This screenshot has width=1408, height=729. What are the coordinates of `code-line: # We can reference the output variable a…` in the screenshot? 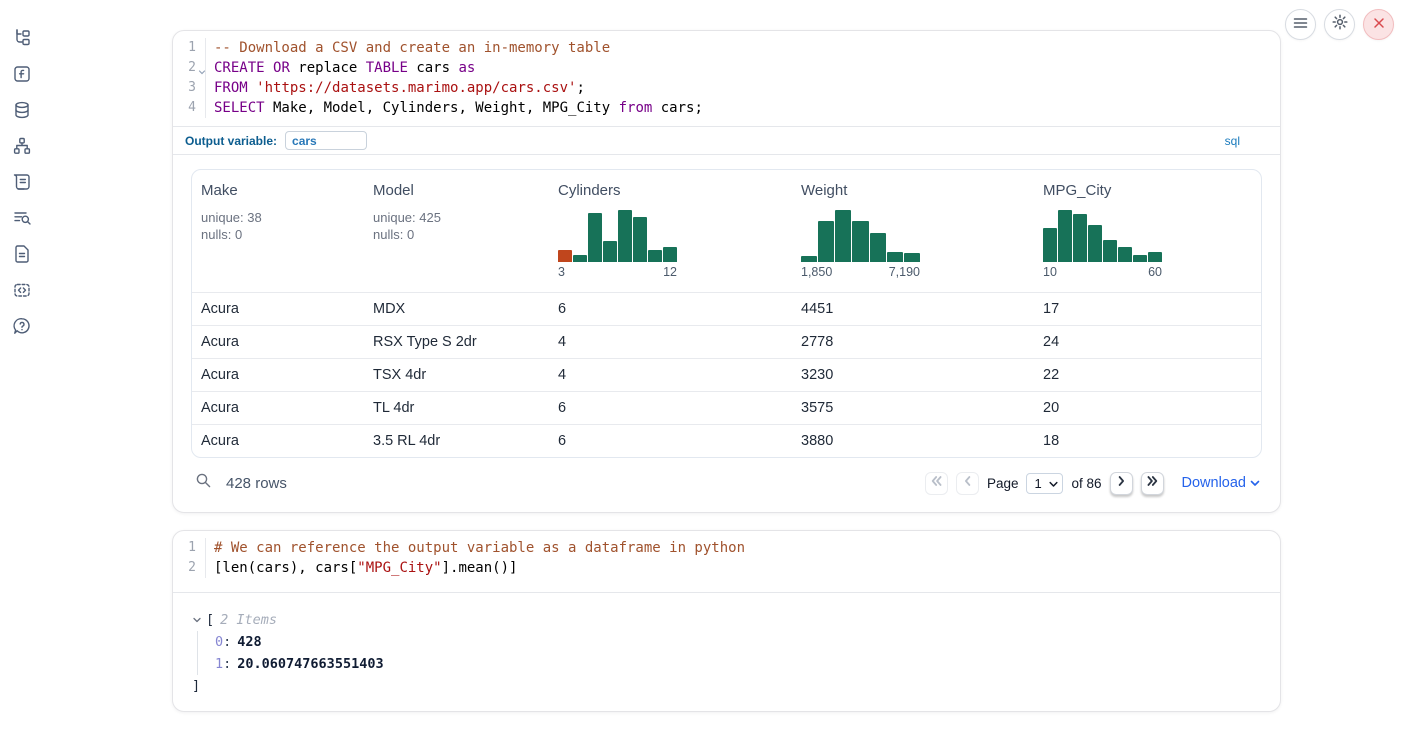 It's located at (480, 548).